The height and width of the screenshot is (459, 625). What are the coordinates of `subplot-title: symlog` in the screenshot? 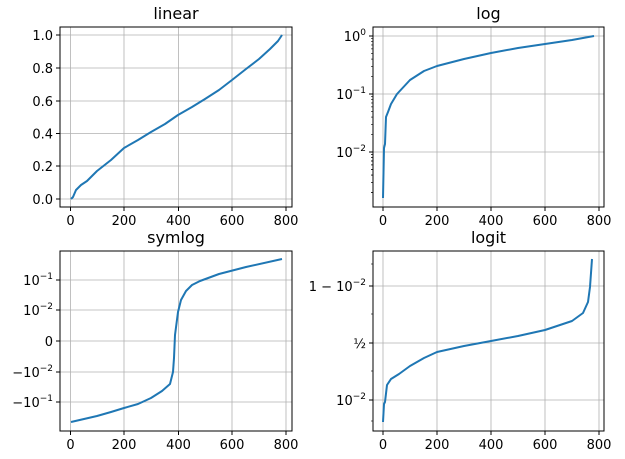 It's located at (176, 237).